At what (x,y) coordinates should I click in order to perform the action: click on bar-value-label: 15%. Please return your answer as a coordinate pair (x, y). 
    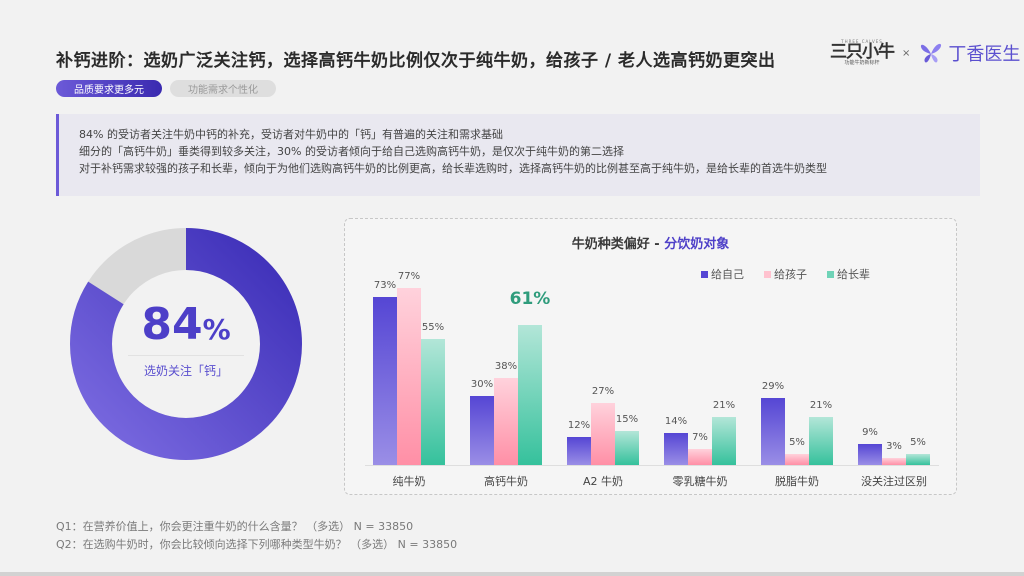
    Looking at the image, I should click on (627, 419).